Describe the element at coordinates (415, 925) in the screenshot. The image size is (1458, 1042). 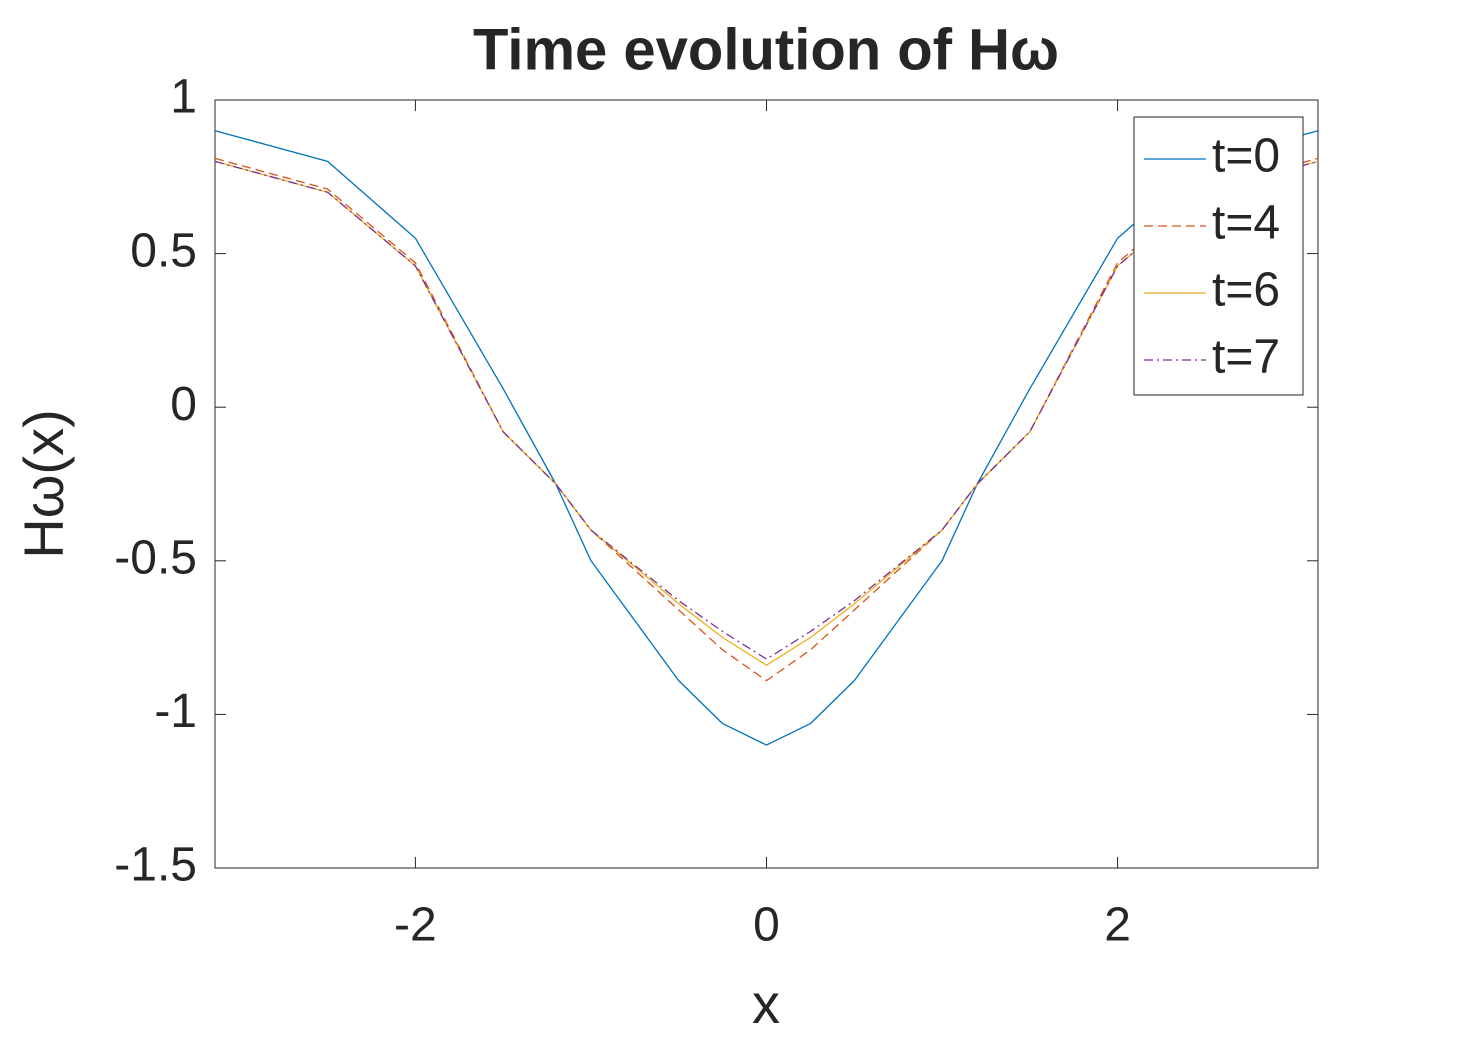
I see `x-tick-label: -2` at that location.